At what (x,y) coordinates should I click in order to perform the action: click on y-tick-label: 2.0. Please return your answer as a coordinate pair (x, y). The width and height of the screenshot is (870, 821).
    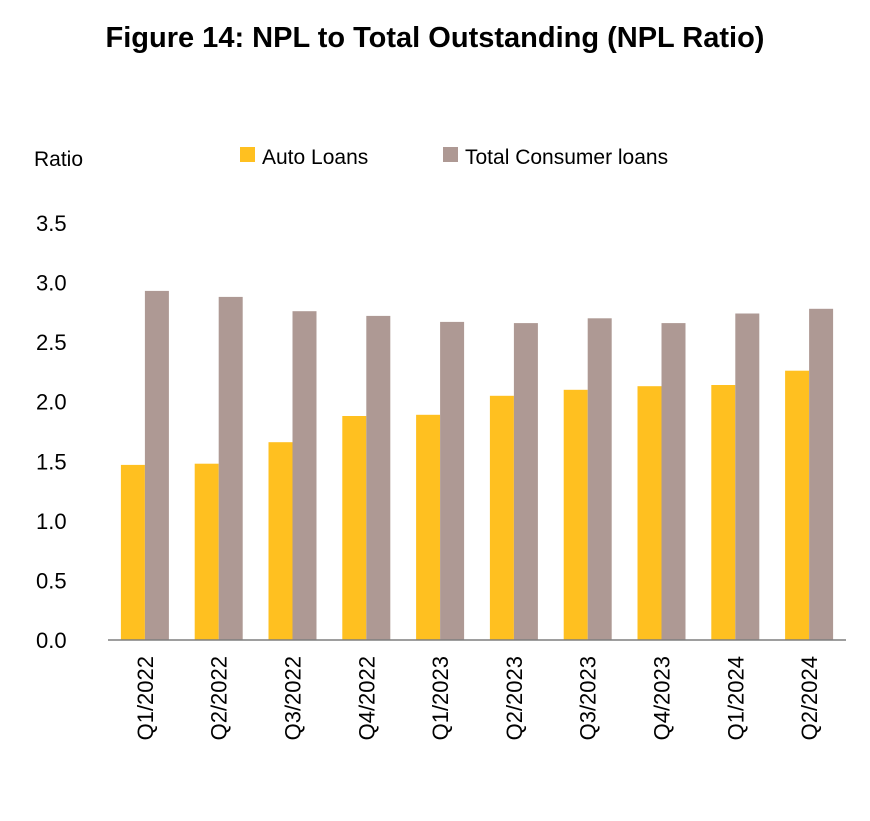
    Looking at the image, I should click on (51, 402).